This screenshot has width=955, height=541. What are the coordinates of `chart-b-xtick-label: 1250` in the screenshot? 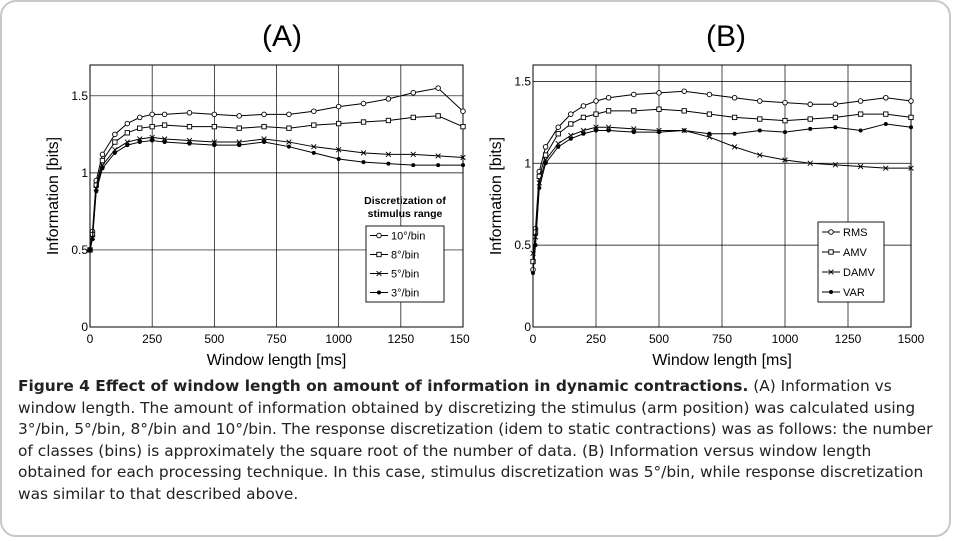 It's located at (848, 339).